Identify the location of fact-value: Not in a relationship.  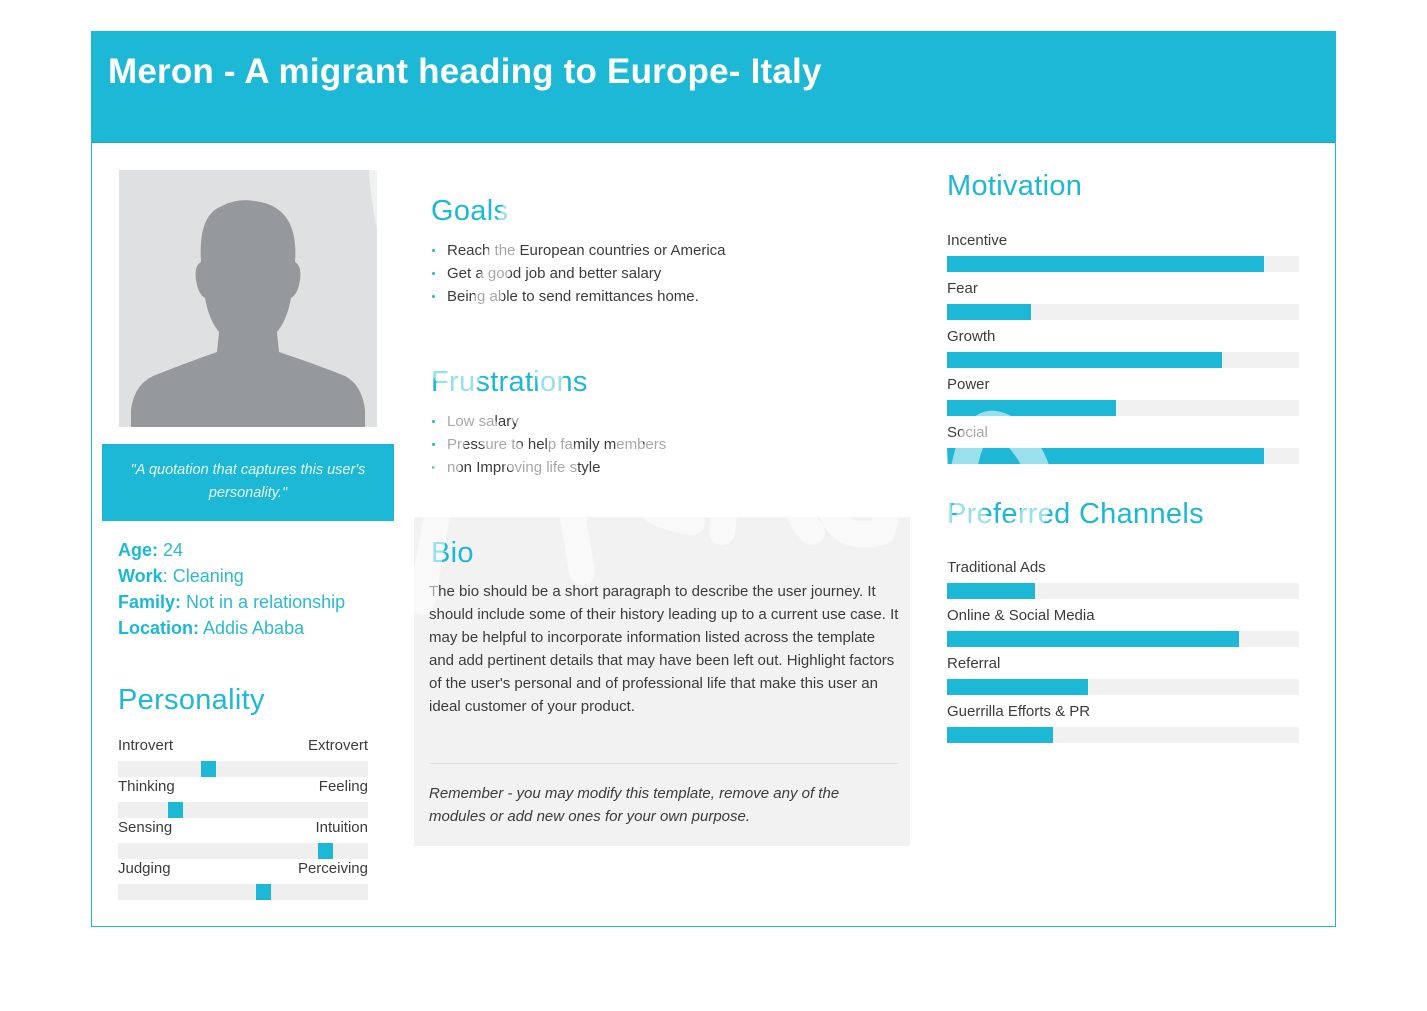
(263, 602).